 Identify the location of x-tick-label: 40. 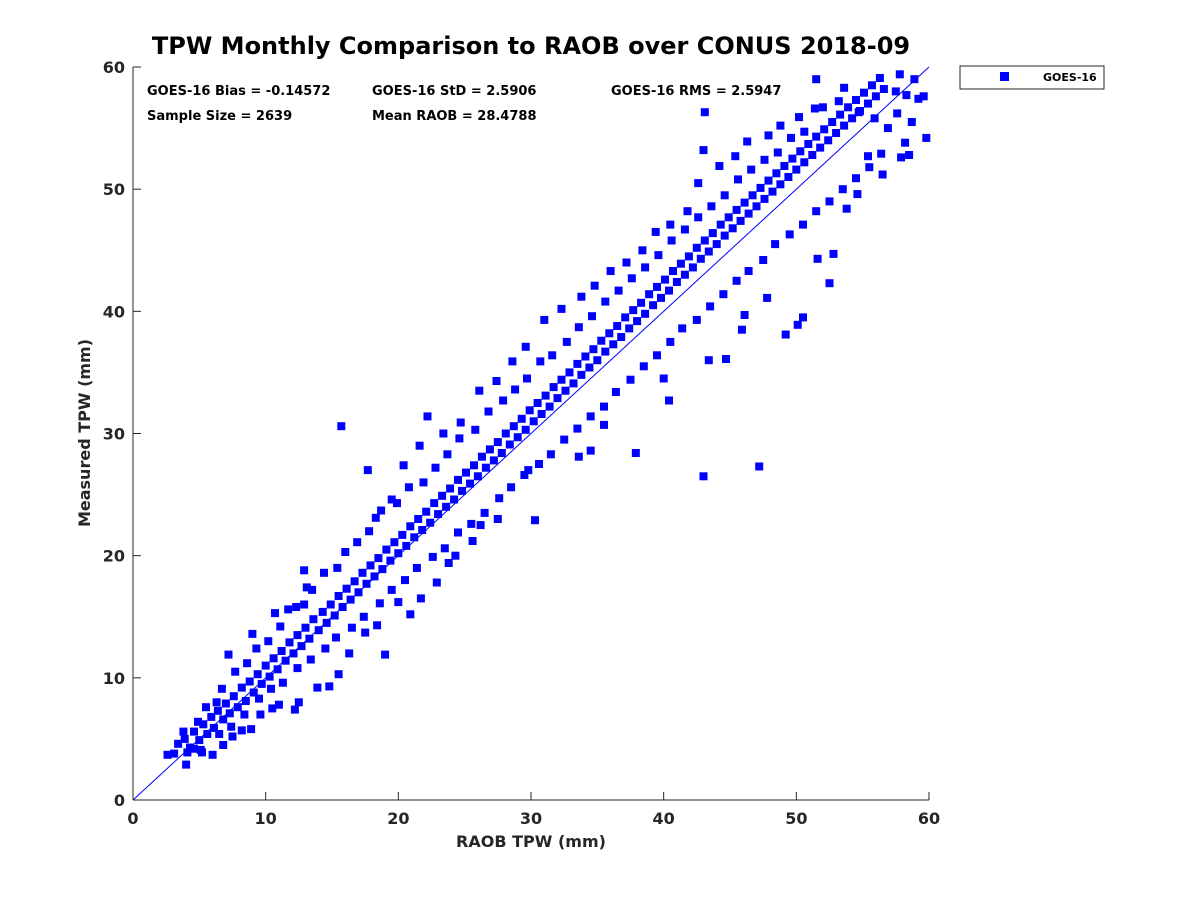
(664, 818).